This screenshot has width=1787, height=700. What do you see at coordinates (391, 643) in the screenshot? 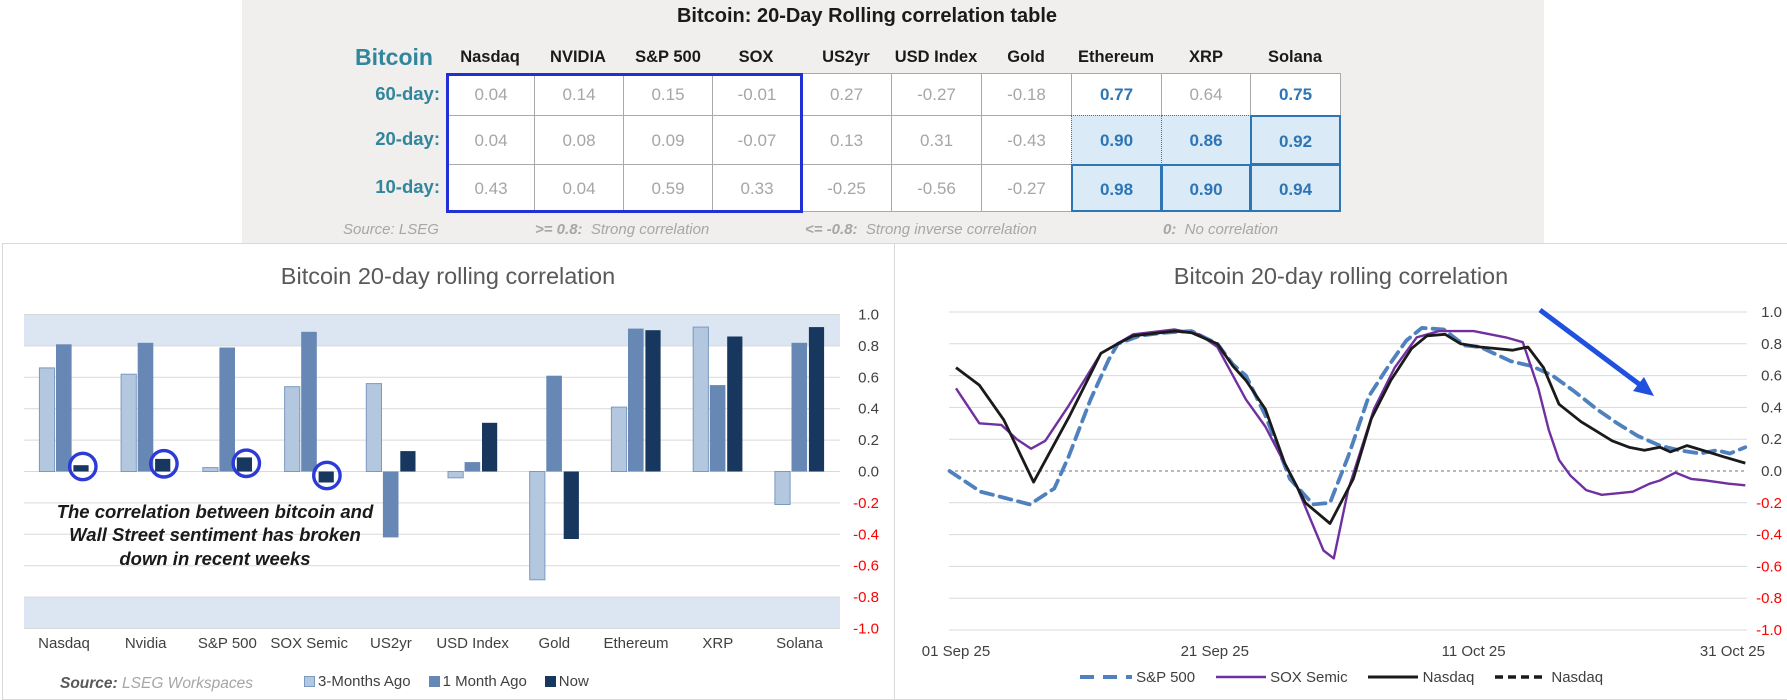
I see `svg-text: US2yr` at bounding box center [391, 643].